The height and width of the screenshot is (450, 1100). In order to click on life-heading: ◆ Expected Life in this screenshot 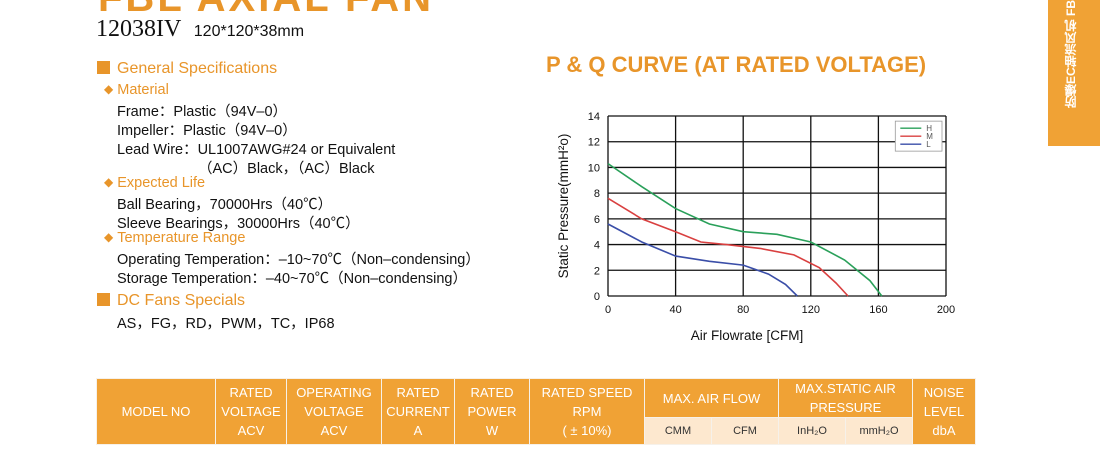, I will do `click(155, 183)`.